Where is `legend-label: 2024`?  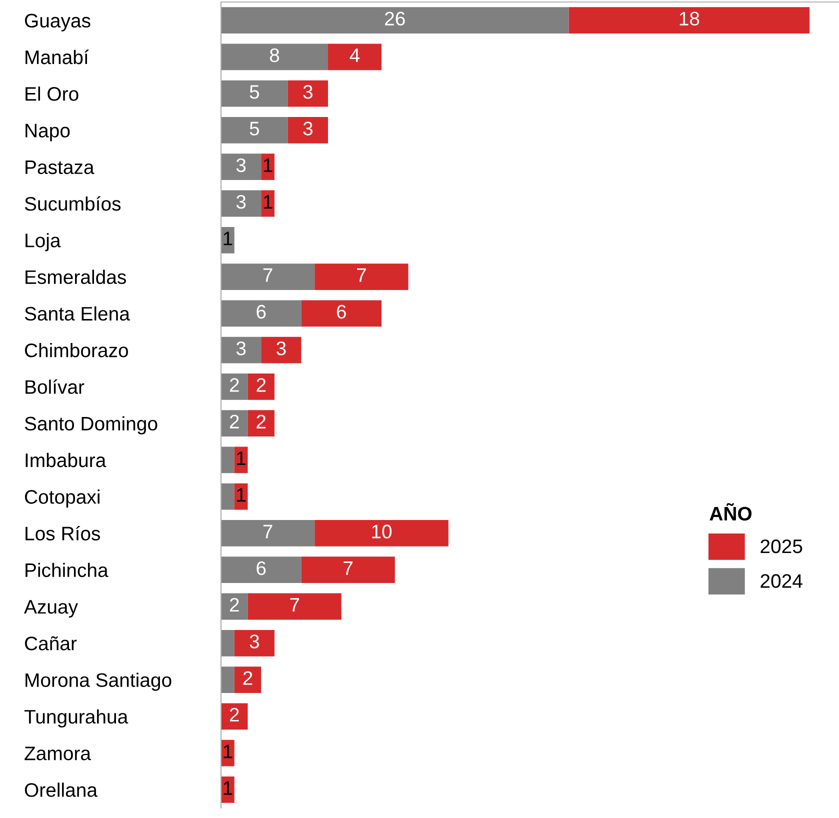 legend-label: 2024 is located at coordinates (781, 581).